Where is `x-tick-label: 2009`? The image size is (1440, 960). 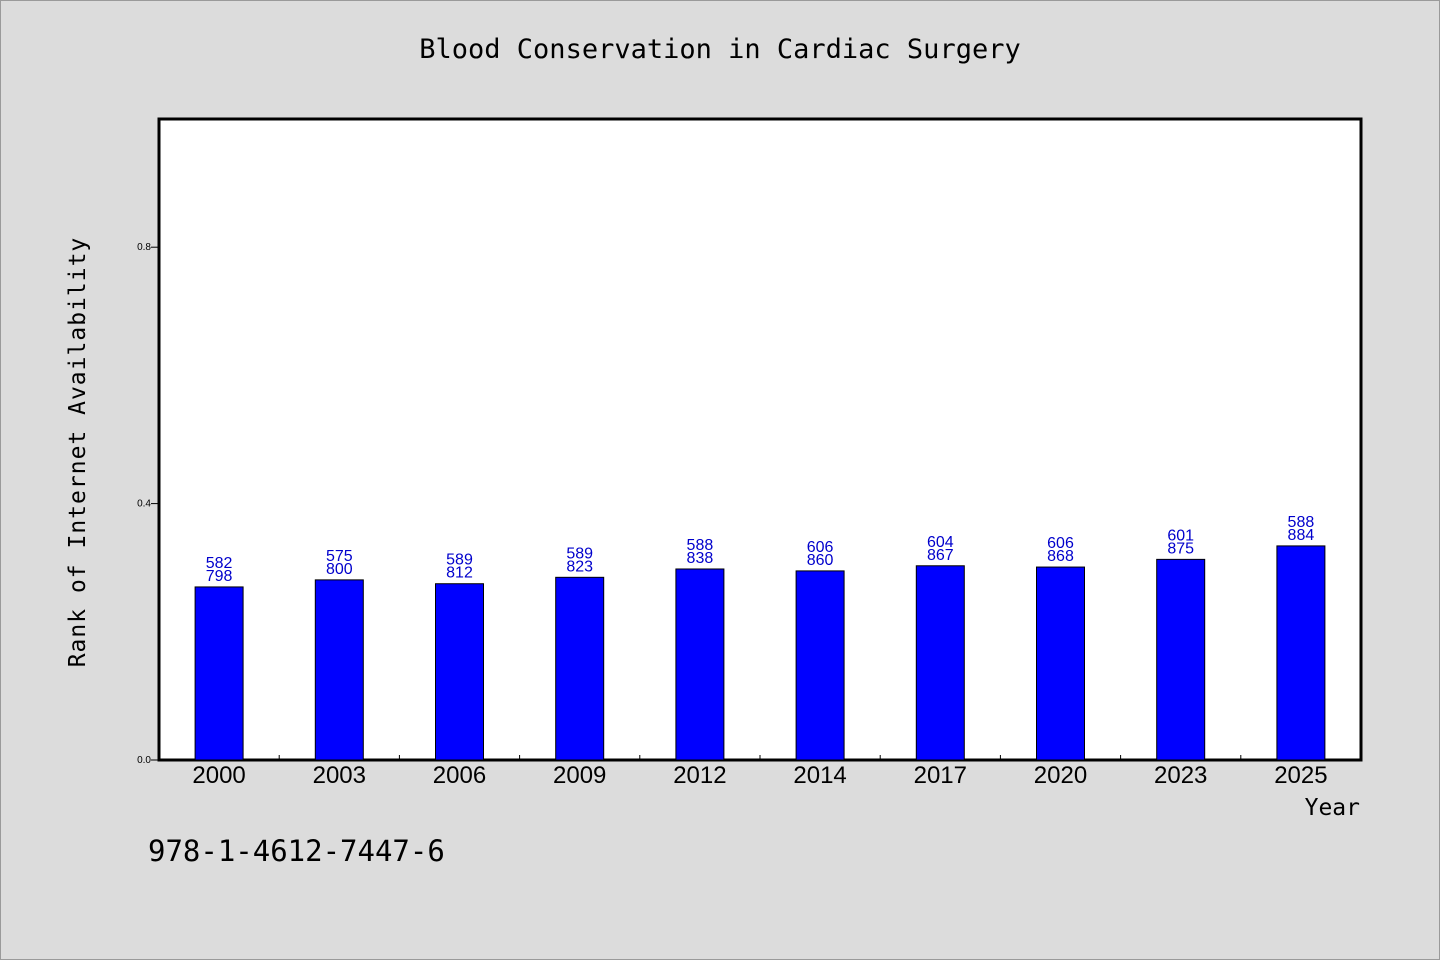
x-tick-label: 2009 is located at coordinates (579, 775).